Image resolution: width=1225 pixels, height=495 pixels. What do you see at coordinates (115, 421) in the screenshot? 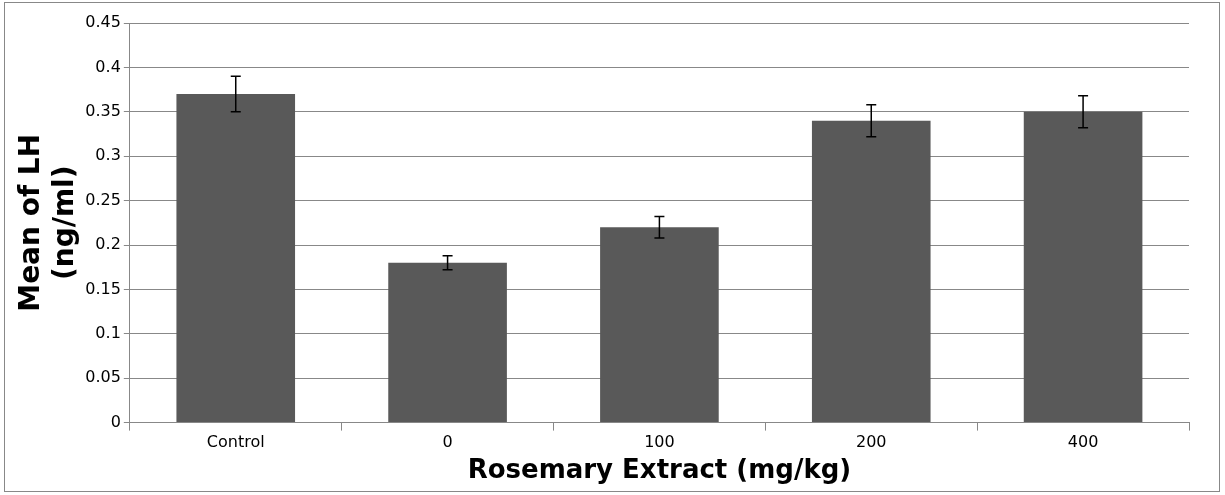
I see `y-tick-label: 0` at bounding box center [115, 421].